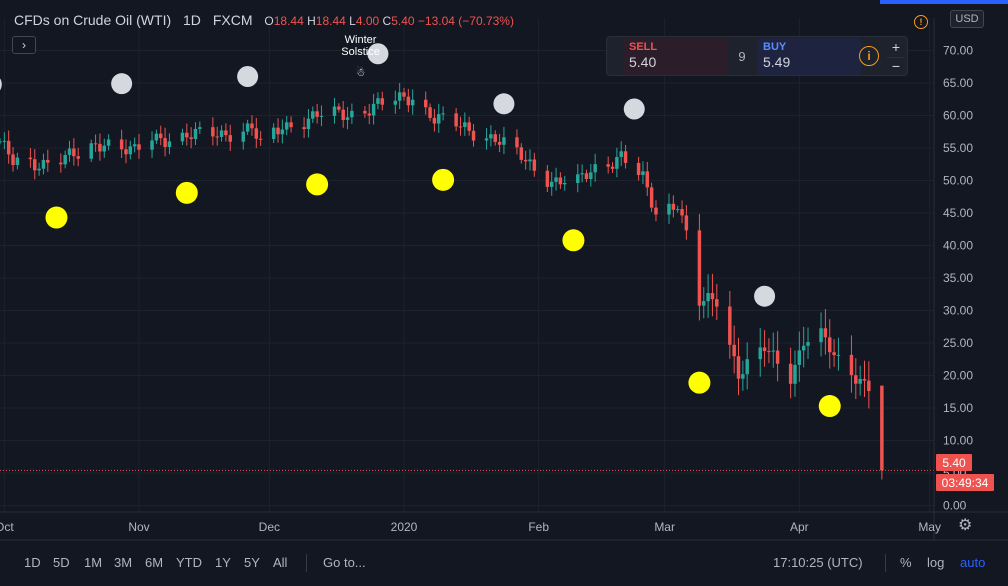 The image size is (1008, 586). Describe the element at coordinates (965, 525) in the screenshot. I see `gear-icon: ⚙` at that location.